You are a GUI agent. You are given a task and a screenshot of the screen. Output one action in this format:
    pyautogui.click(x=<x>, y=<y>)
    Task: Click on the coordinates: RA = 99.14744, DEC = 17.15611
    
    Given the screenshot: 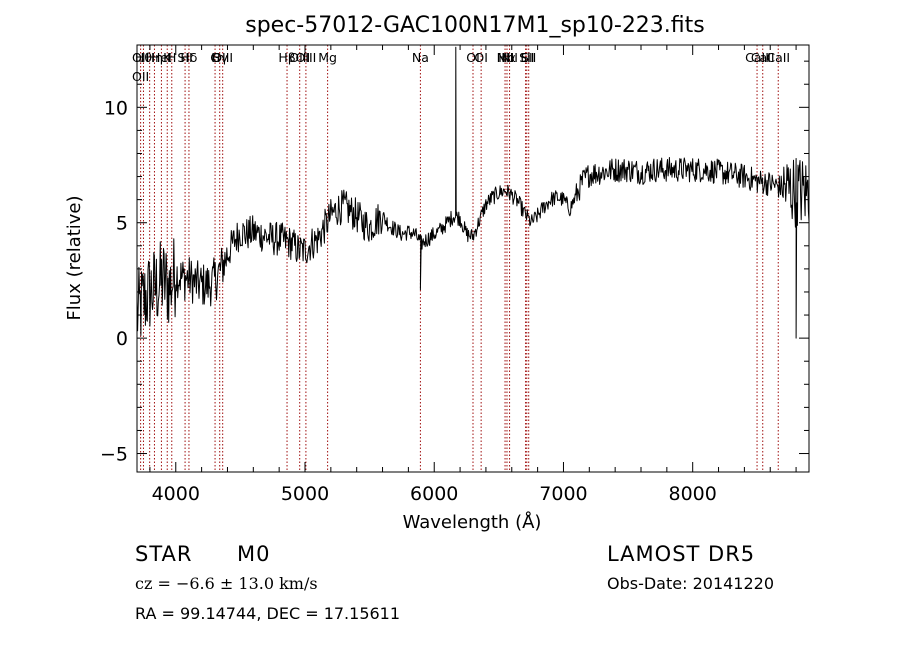 What is the action you would take?
    pyautogui.click(x=267, y=613)
    